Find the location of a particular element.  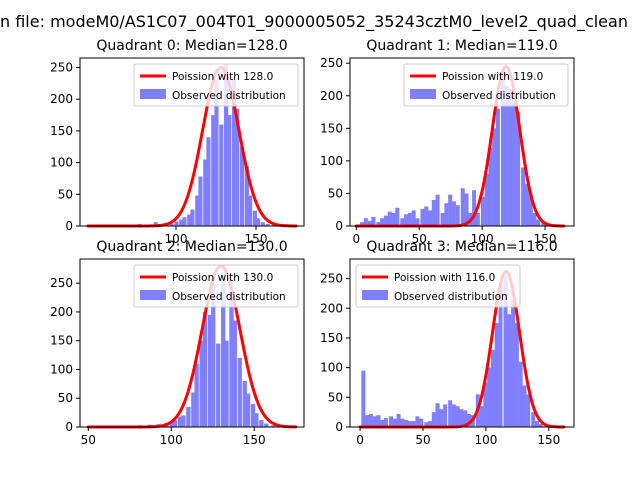

legend: Poission with 119.0 Observed distribution is located at coordinates (486, 85).